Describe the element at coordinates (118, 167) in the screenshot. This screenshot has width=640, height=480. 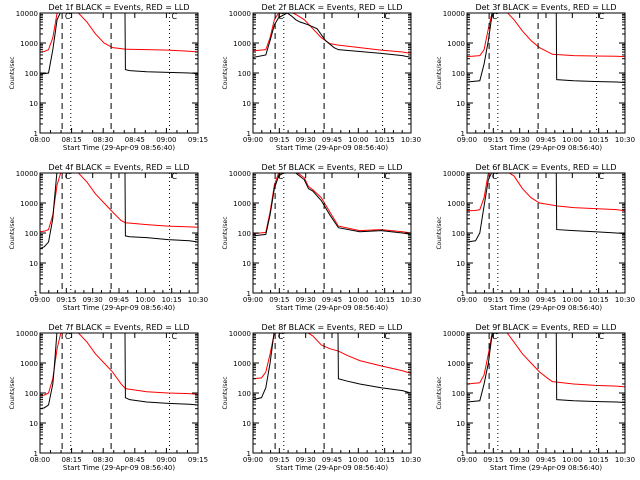
I see `panel-title: Det 4f BLACK = Events, RED = LLD` at that location.